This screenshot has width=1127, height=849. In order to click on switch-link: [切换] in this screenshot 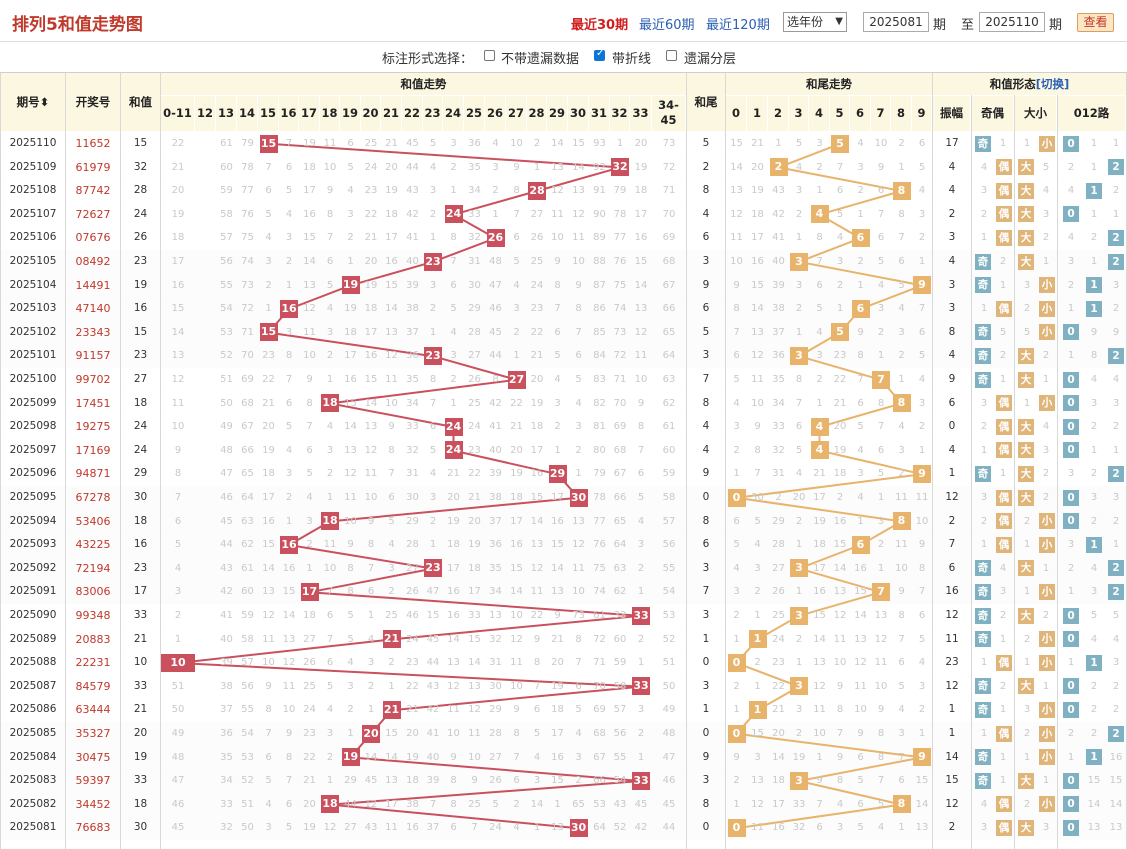, I will do `click(1052, 84)`.